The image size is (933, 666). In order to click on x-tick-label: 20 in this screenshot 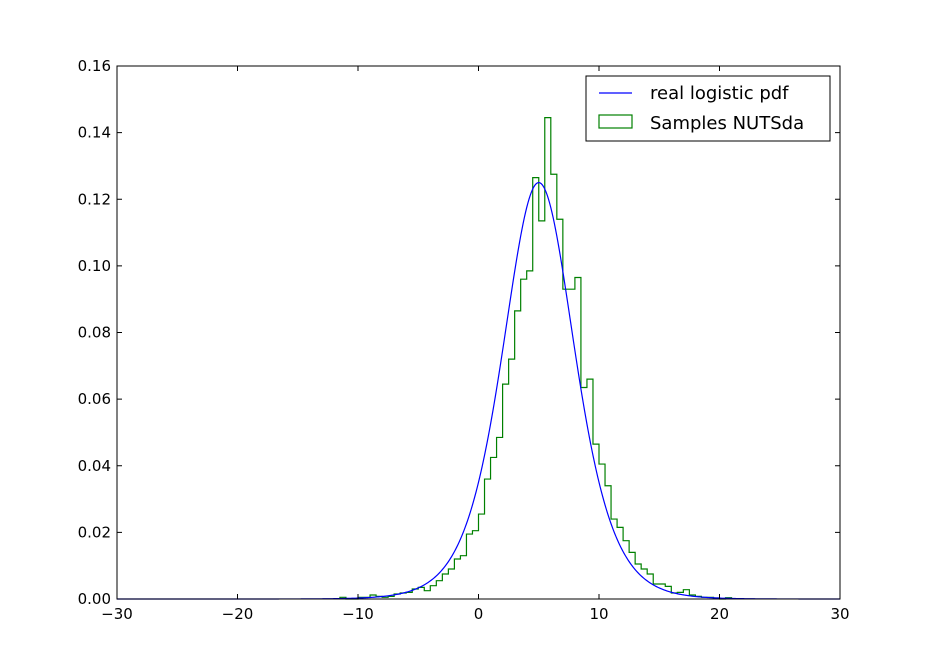, I will do `click(719, 614)`.